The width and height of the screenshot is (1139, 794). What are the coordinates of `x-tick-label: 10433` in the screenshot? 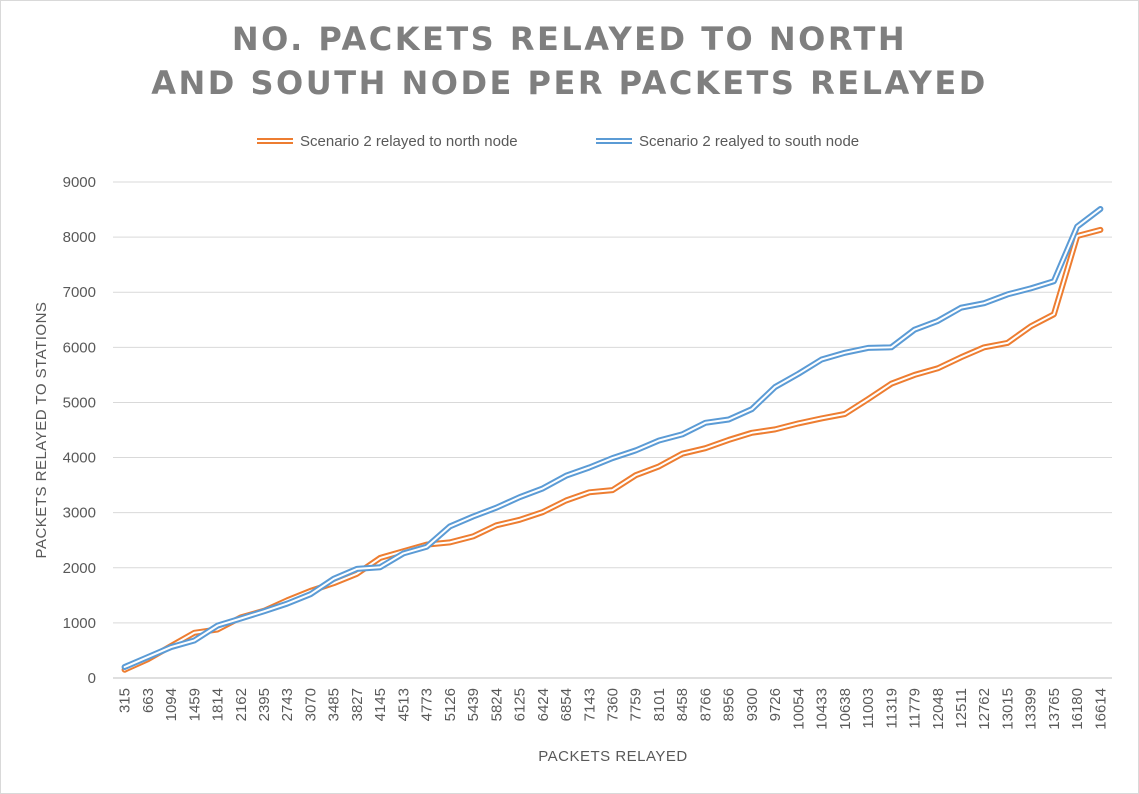 It's located at (822, 709).